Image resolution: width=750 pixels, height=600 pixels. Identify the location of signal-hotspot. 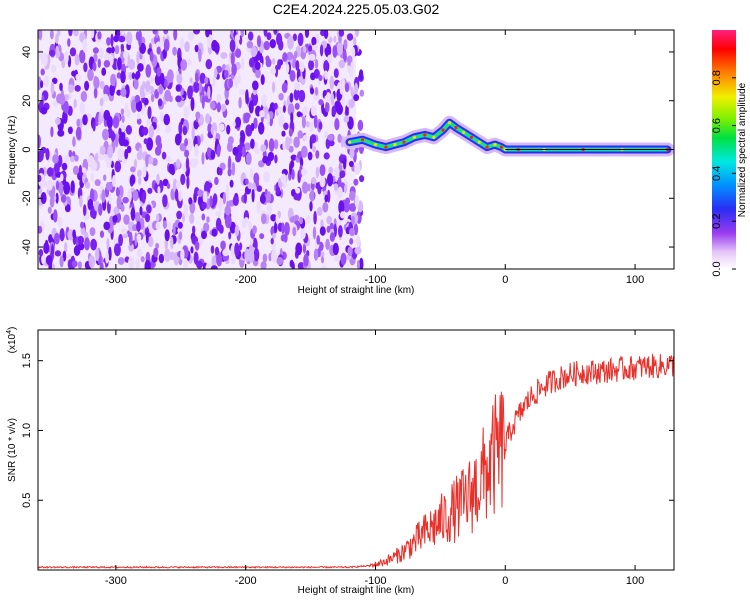
(471, 137).